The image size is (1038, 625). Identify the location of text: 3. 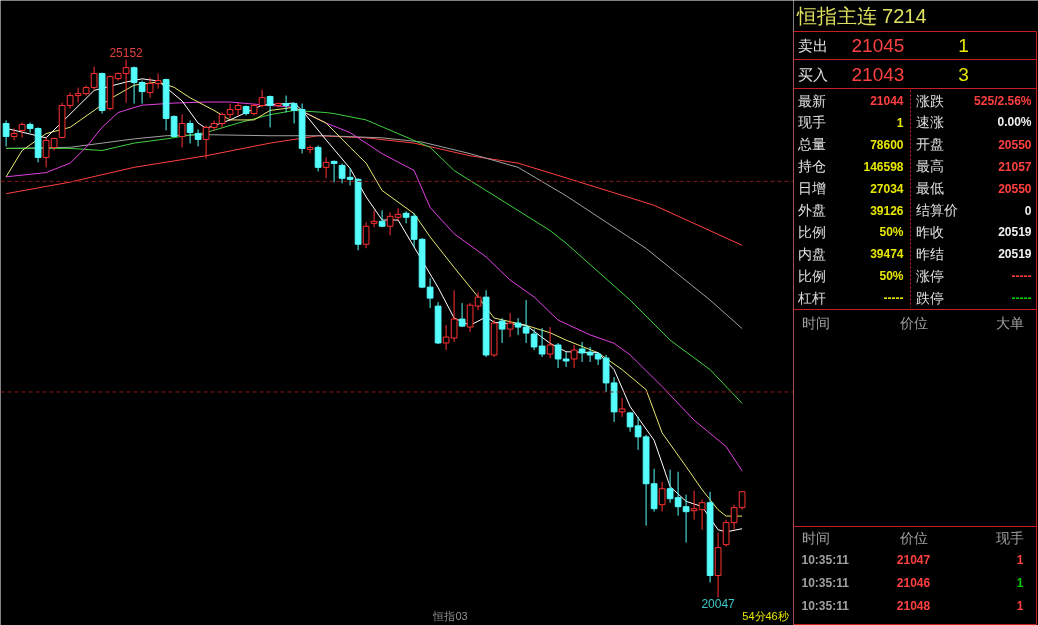
(963, 74).